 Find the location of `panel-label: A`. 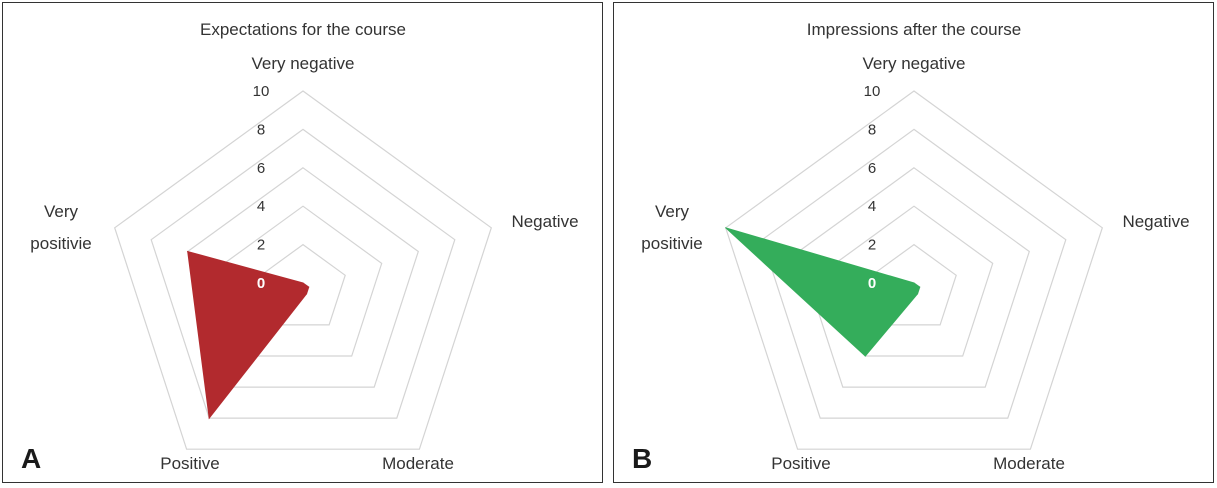

panel-label: A is located at coordinates (31, 458).